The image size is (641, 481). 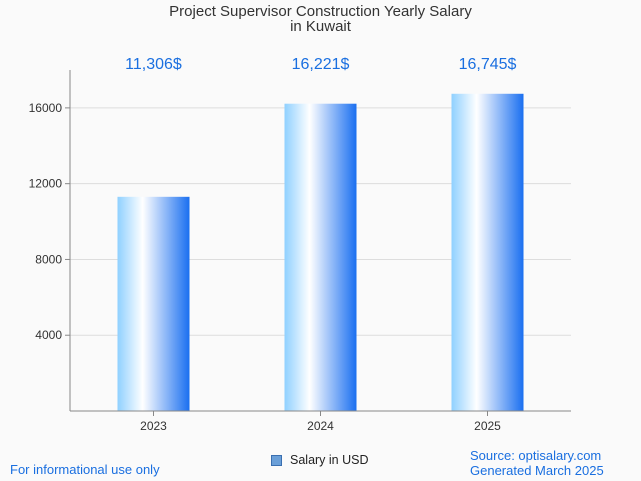 What do you see at coordinates (329, 460) in the screenshot?
I see `legend-label: Salary in USD` at bounding box center [329, 460].